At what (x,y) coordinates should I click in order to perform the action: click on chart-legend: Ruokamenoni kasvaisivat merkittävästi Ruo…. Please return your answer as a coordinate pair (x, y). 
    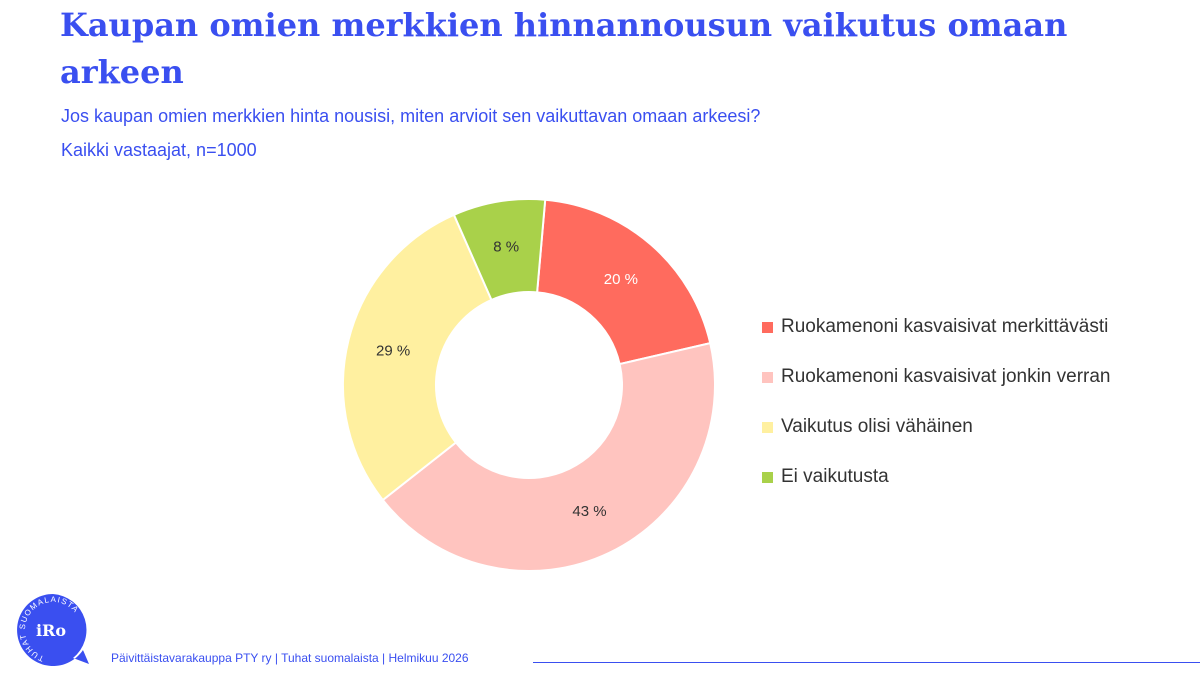
    Looking at the image, I should click on (936, 402).